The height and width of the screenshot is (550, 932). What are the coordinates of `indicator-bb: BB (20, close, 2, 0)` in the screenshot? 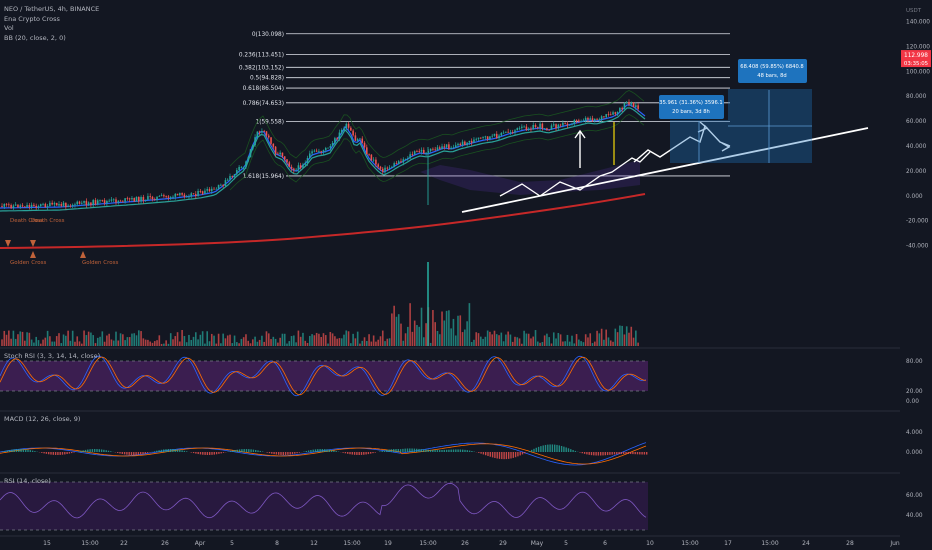 It's located at (35, 37).